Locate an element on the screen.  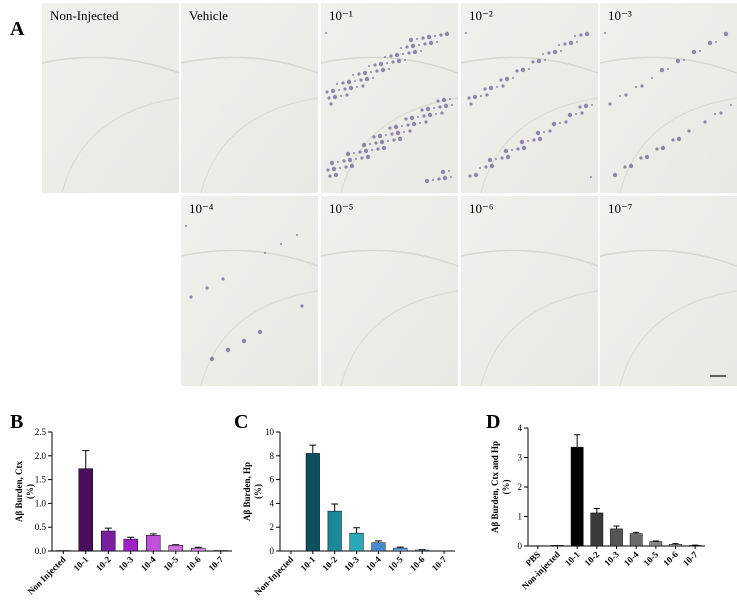
x-tick-label: 10-1 is located at coordinates (572, 558).